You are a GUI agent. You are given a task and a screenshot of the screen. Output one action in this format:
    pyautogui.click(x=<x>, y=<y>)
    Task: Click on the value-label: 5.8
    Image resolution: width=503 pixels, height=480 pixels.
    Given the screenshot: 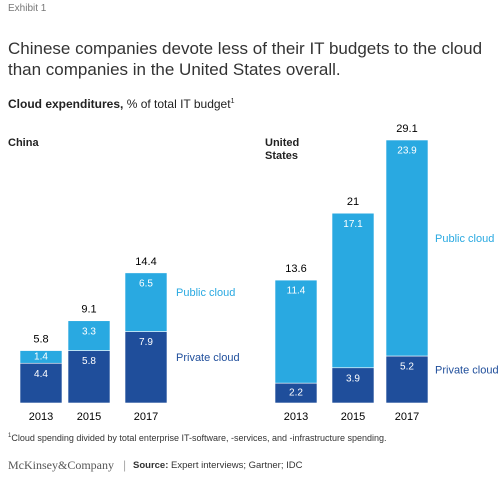 What is the action you would take?
    pyautogui.click(x=89, y=361)
    